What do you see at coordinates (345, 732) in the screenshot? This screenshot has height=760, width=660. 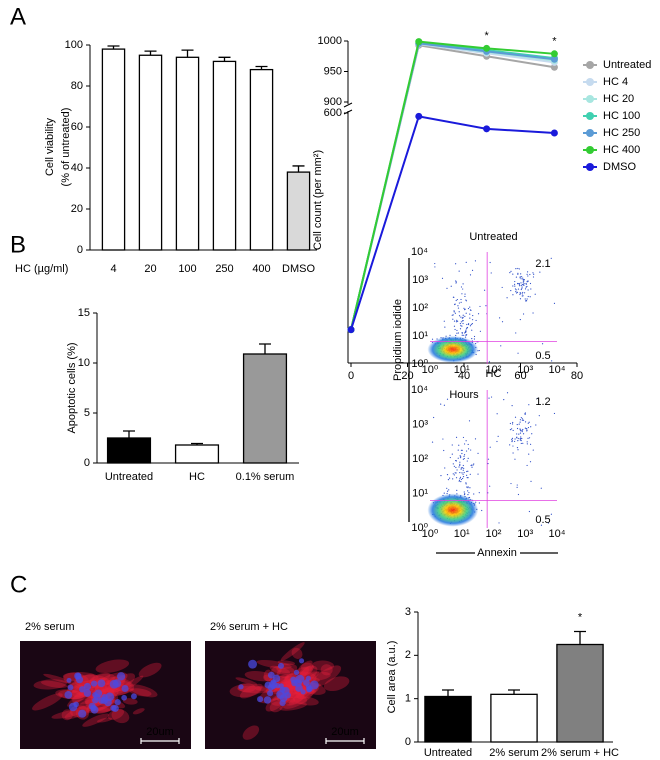 I see `scale-bar-label: 20um` at bounding box center [345, 732].